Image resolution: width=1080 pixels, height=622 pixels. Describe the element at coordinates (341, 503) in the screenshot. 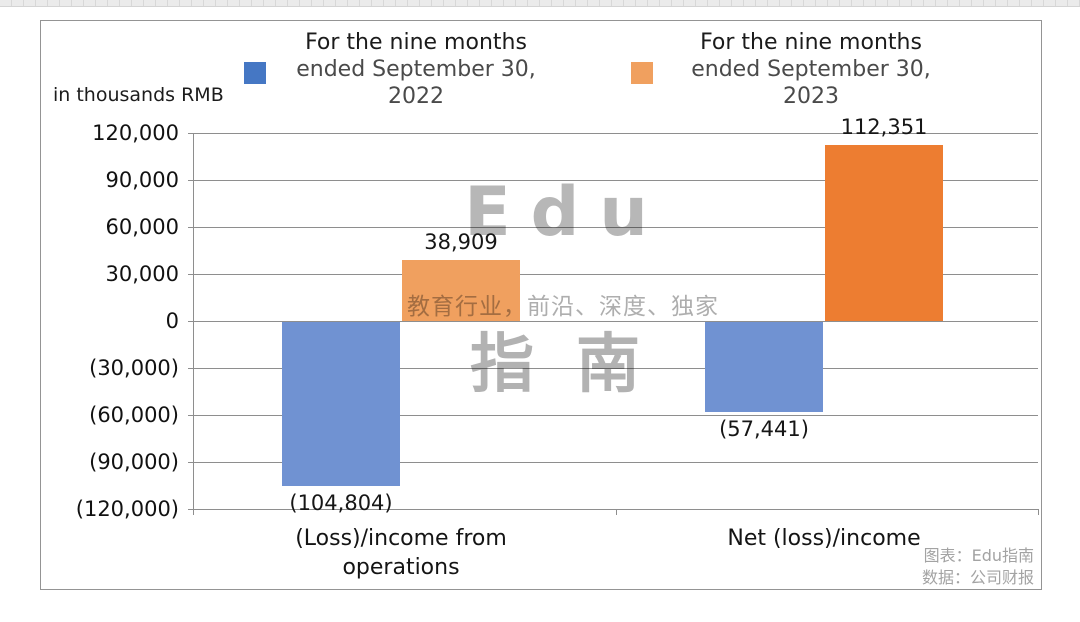

I see `data-label-series1-cat1: (104,804)` at that location.